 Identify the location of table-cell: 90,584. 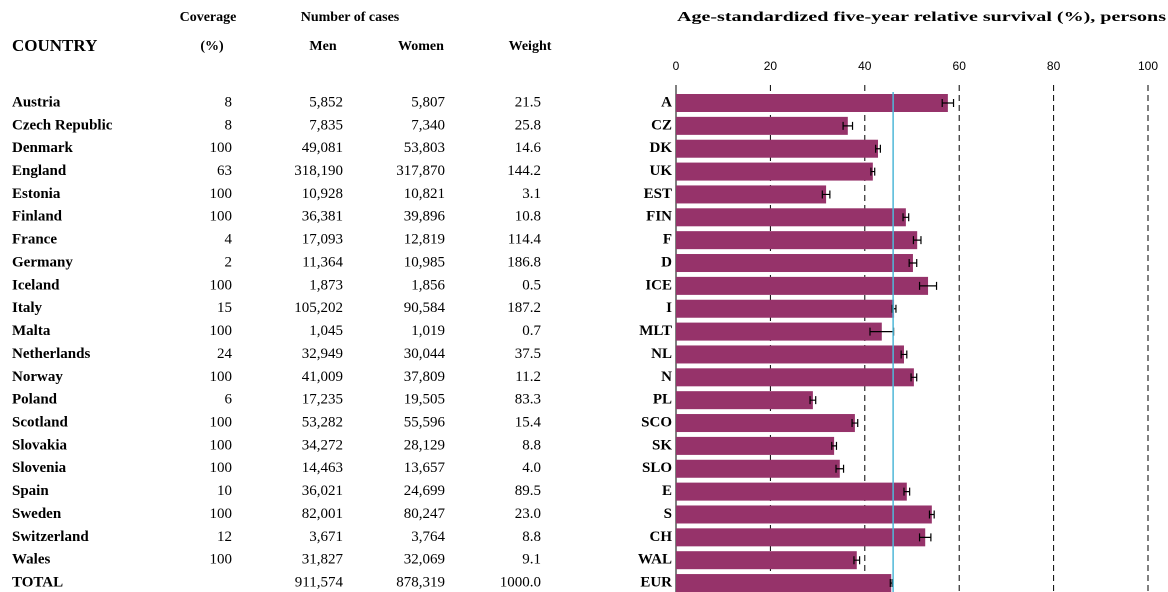
(425, 308).